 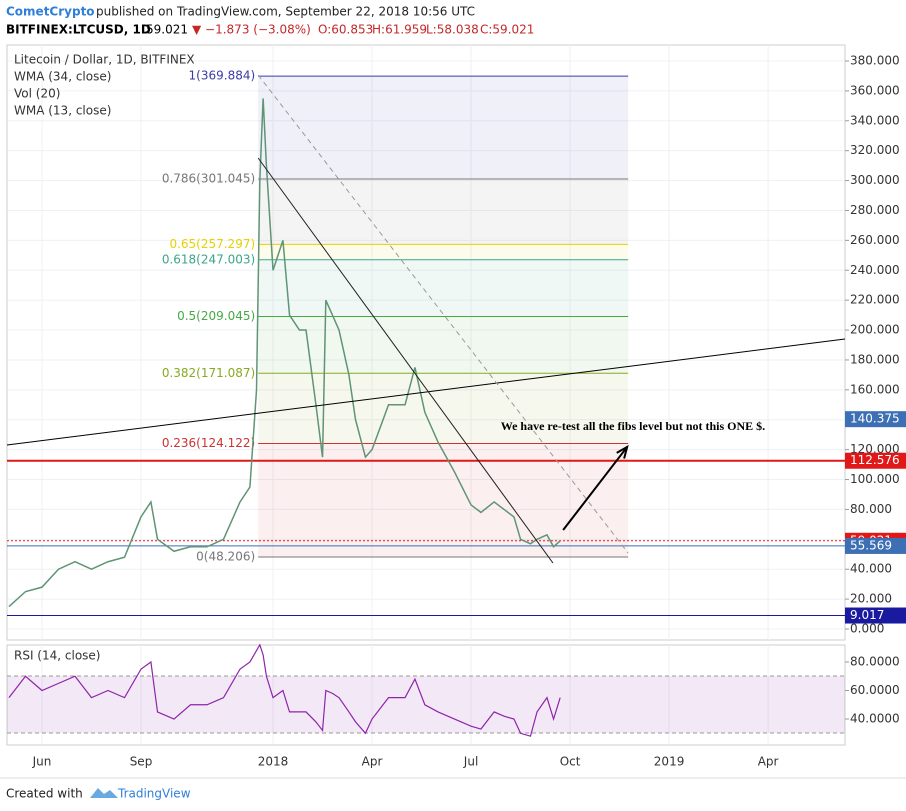 What do you see at coordinates (208, 443) in the screenshot?
I see `fib-label: 0.236(124.122)` at bounding box center [208, 443].